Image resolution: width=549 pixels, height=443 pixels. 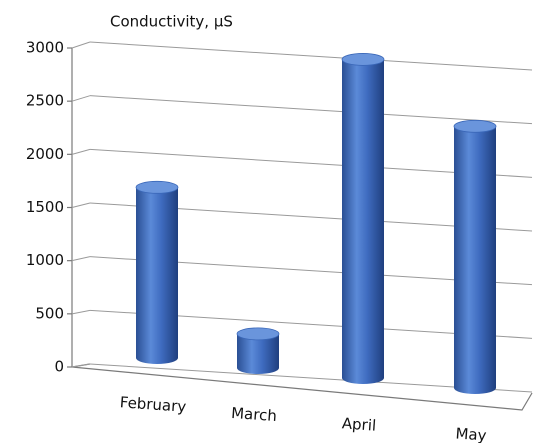 I want to click on x-tick-label: May, so click(x=471, y=433).